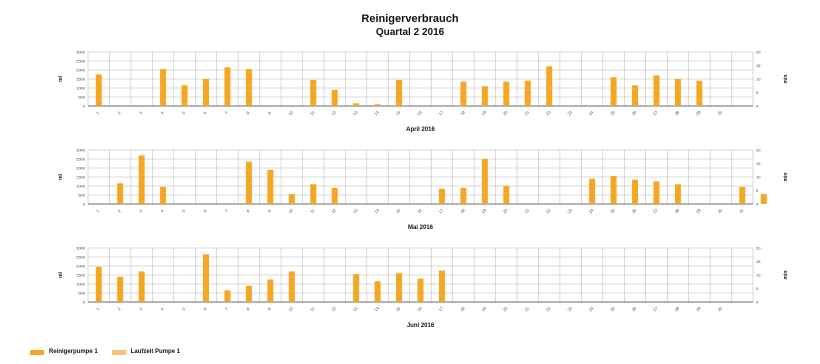 Image resolution: width=820 pixels, height=364 pixels. What do you see at coordinates (155, 352) in the screenshot?
I see `legend-label-laufzeit: Laufzeit Pumpe 1` at bounding box center [155, 352].